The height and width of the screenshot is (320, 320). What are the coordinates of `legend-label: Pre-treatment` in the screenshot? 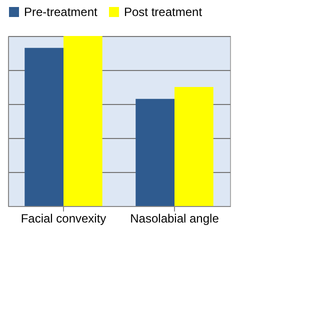 It's located at (61, 12).